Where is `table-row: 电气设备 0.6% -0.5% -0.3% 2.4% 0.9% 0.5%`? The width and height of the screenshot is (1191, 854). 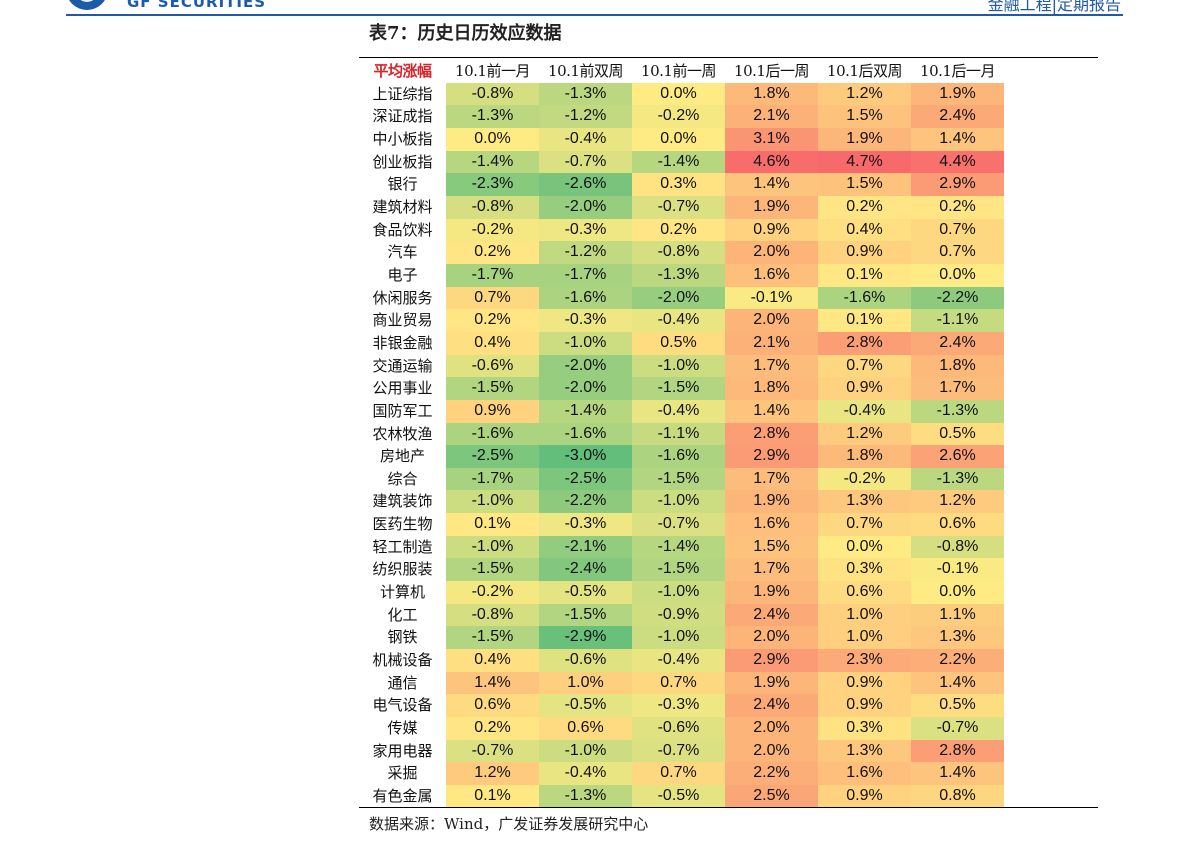 table-row: 电气设备 0.6% -0.5% -0.3% 2.4% 0.9% 0.5% is located at coordinates (681, 706).